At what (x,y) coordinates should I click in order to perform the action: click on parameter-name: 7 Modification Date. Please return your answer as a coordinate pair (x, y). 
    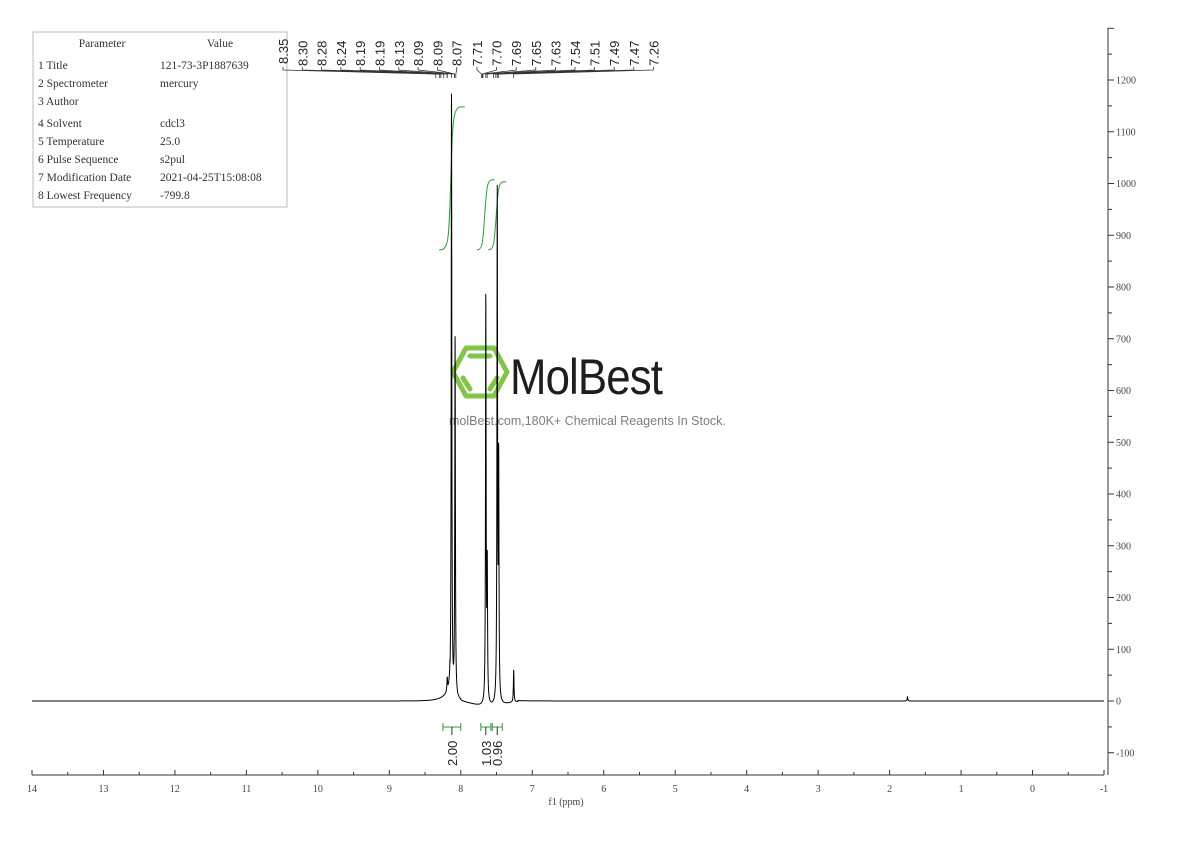
    Looking at the image, I should click on (84, 178).